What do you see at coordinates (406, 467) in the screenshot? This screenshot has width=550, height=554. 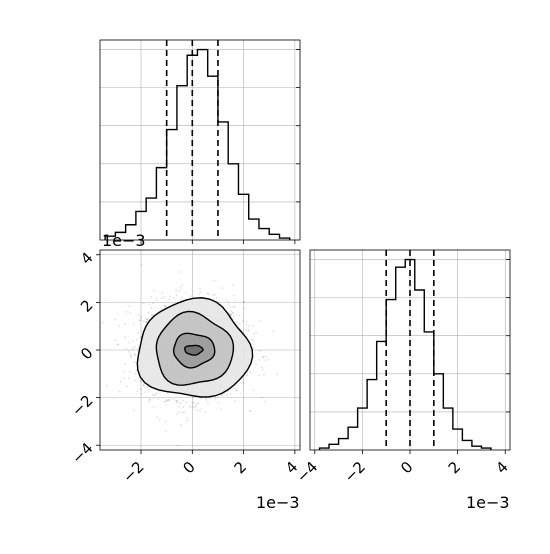 I see `hist-y-x-tick-label: 0` at bounding box center [406, 467].